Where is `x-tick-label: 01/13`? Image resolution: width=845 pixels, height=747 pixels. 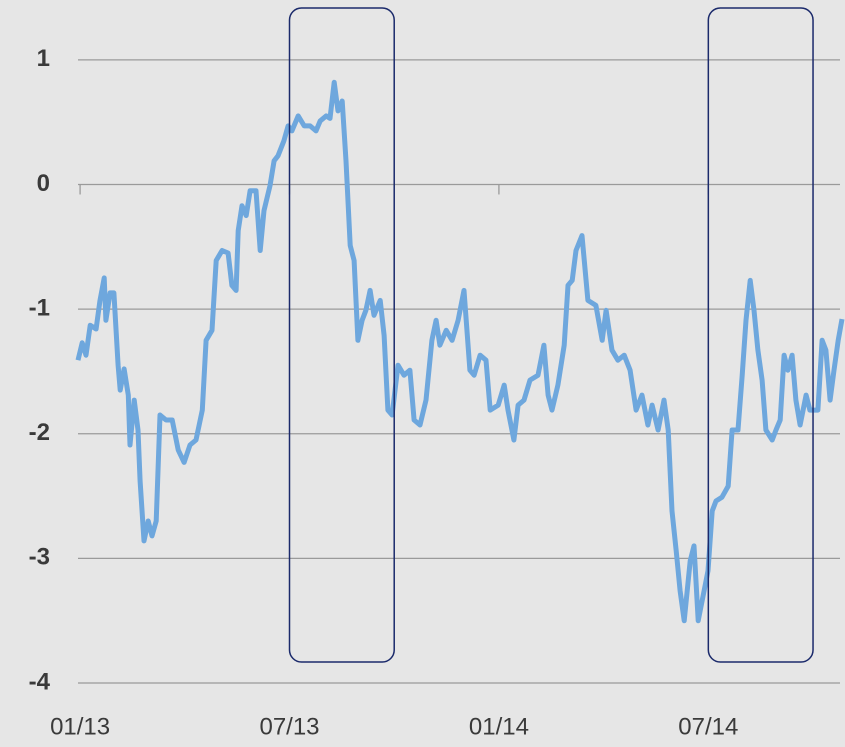 x-tick-label: 01/13 is located at coordinates (80, 726).